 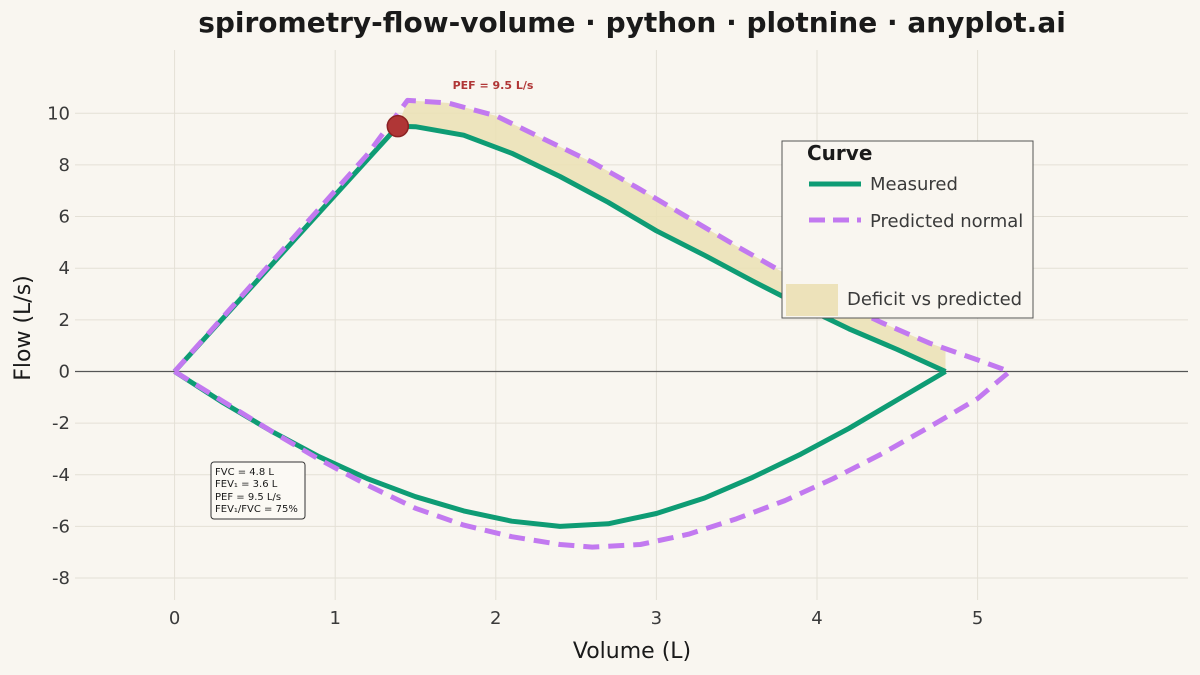 What do you see at coordinates (493, 85) in the screenshot?
I see `pef-label: PEF = 9.5 L/s` at bounding box center [493, 85].